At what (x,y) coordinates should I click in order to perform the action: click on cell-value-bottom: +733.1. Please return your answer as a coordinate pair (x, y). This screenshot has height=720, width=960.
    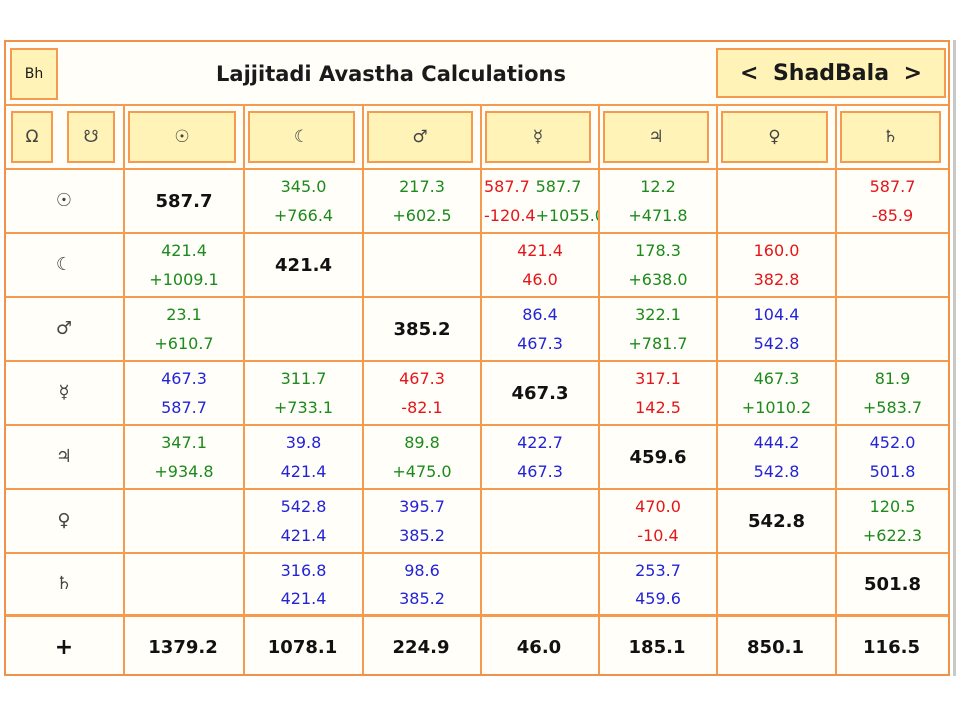
    Looking at the image, I should click on (303, 407).